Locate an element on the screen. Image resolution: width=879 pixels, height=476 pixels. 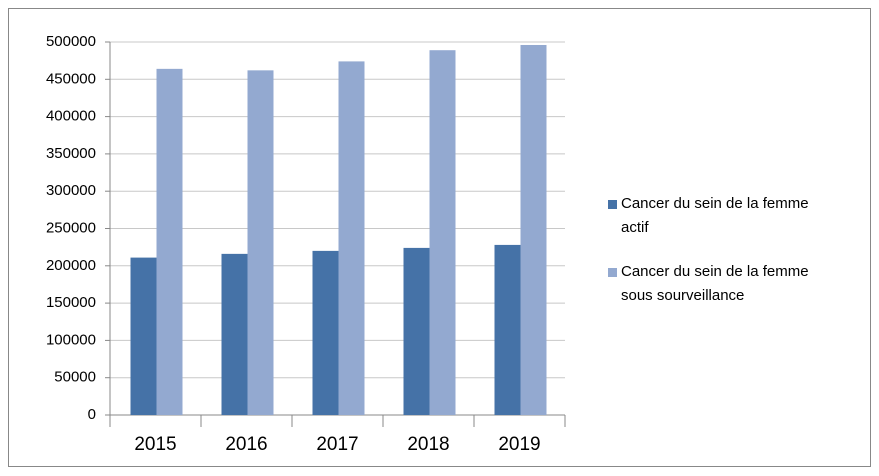
x-tick-label: 2015 is located at coordinates (155, 444).